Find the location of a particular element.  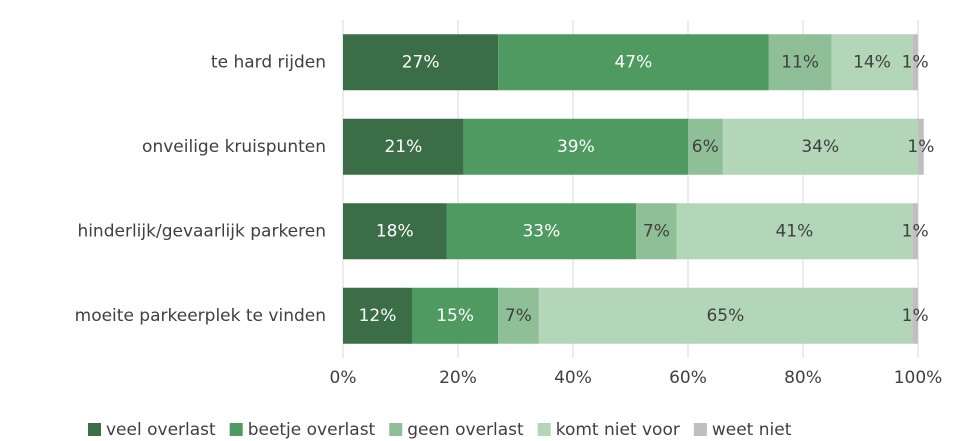

category-label: hinderlijk/gevaarlijk parkeren is located at coordinates (201, 231).